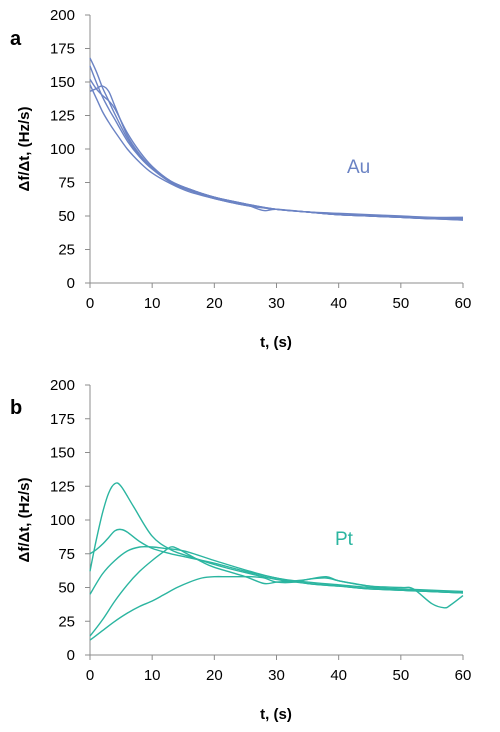 The height and width of the screenshot is (732, 500). Describe the element at coordinates (344, 539) in the screenshot. I see `series-label-pt: Pt` at that location.